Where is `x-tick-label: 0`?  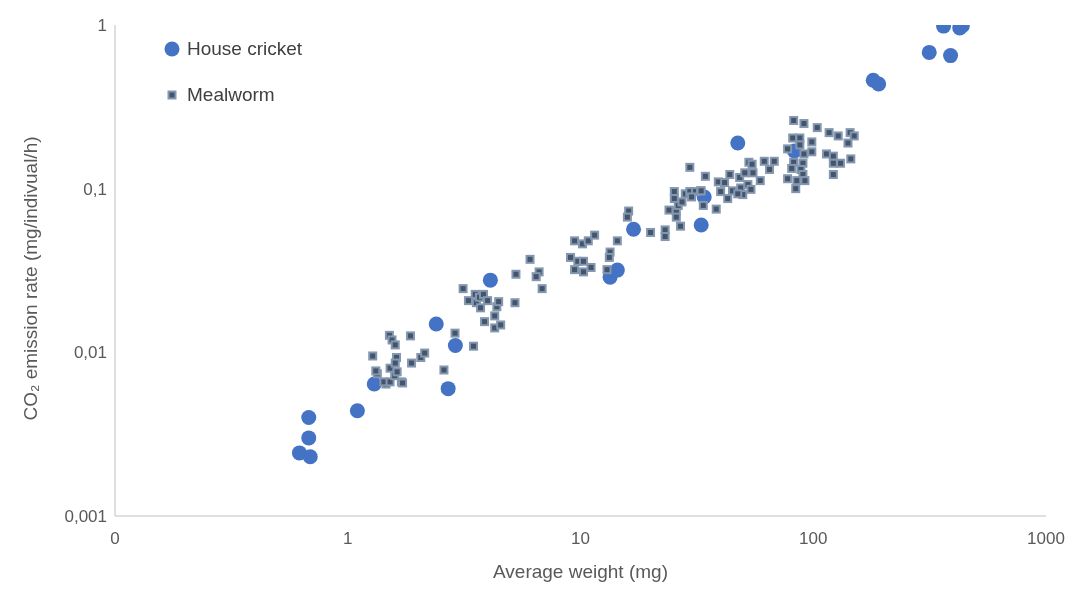 x-tick-label: 0 is located at coordinates (115, 539).